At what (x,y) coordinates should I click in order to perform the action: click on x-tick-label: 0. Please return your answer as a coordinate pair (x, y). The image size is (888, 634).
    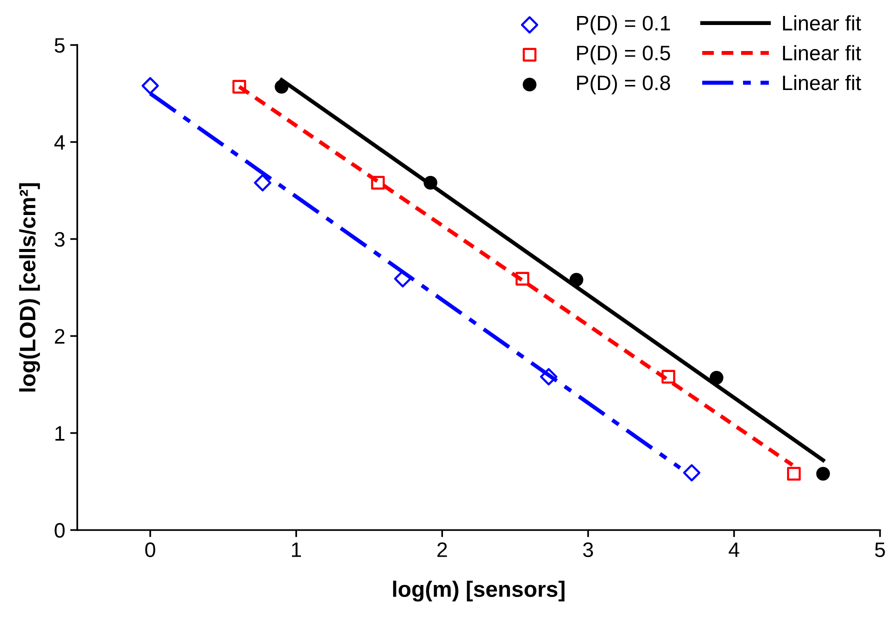
    Looking at the image, I should click on (150, 550).